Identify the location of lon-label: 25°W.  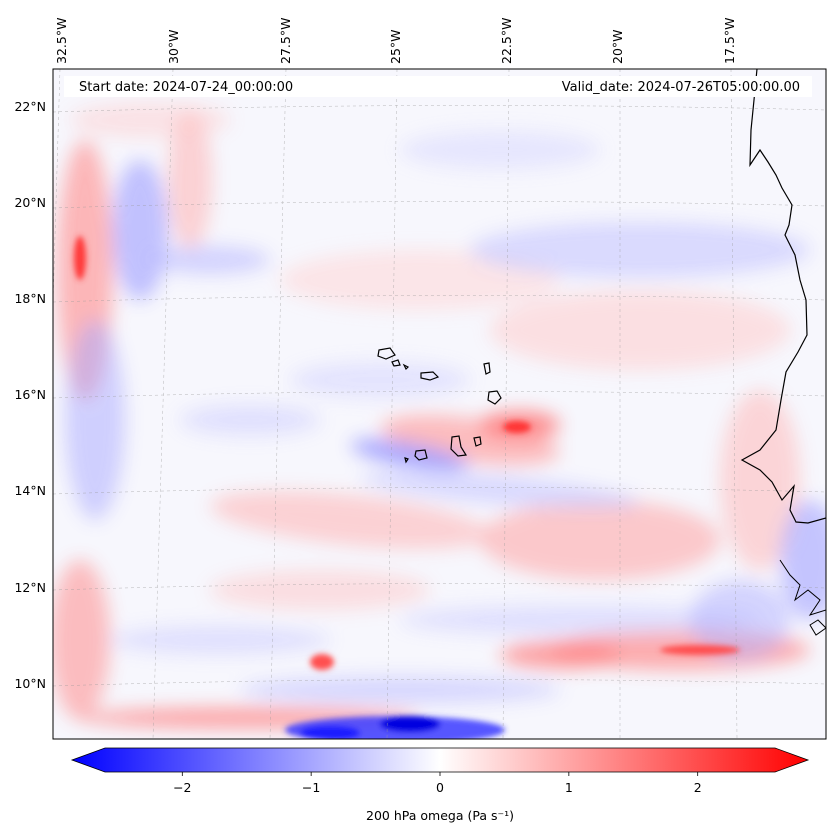
(395, 46).